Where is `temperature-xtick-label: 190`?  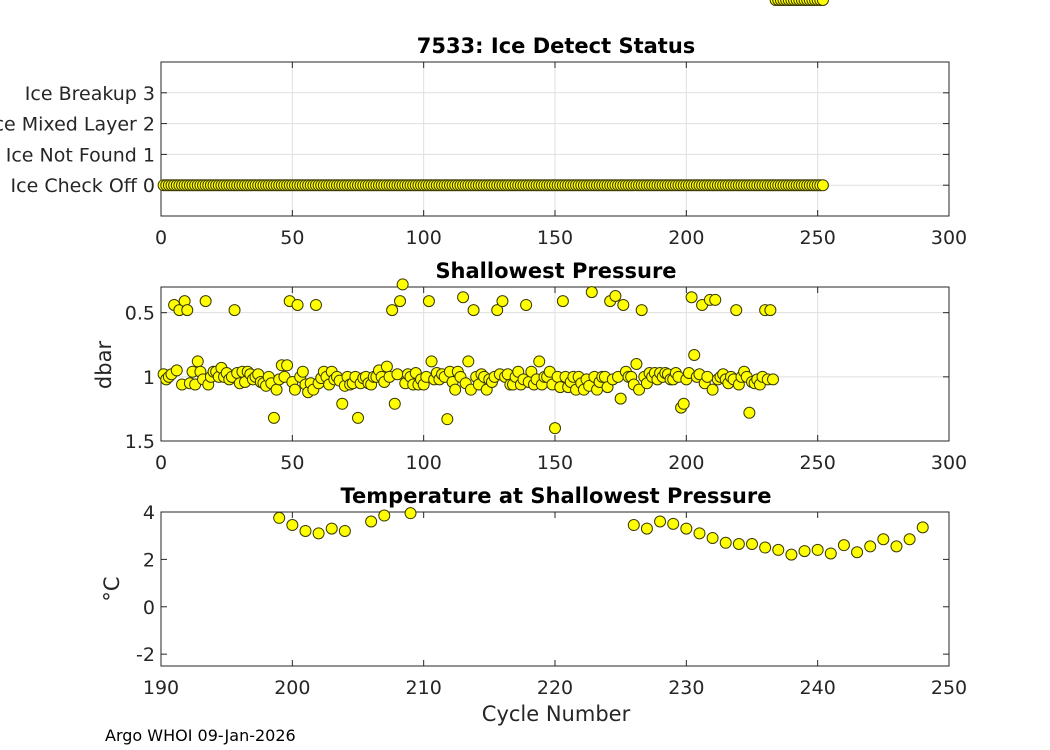 temperature-xtick-label: 190 is located at coordinates (161, 688).